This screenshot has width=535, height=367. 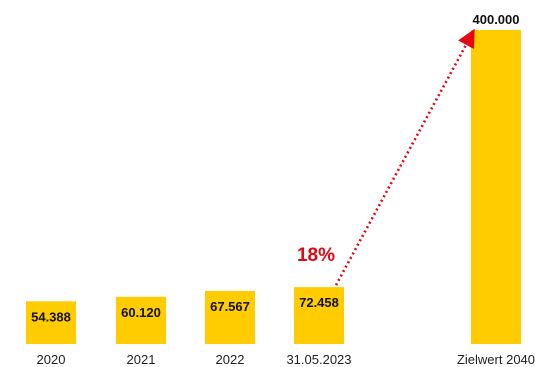 I want to click on bar-value-label-4: 400.000, so click(x=496, y=19).